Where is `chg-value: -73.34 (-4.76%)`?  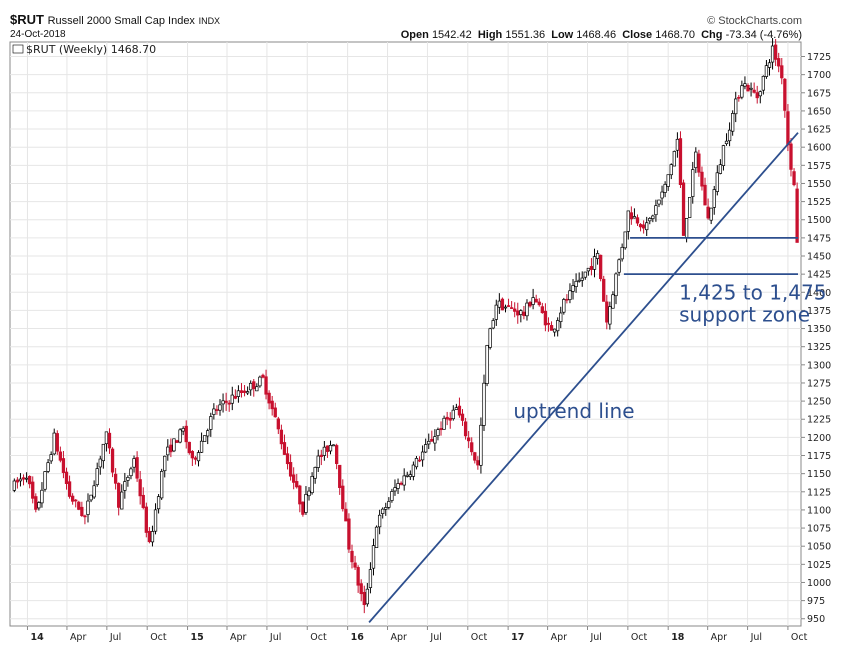
chg-value: -73.34 (-4.76%) is located at coordinates (763, 35).